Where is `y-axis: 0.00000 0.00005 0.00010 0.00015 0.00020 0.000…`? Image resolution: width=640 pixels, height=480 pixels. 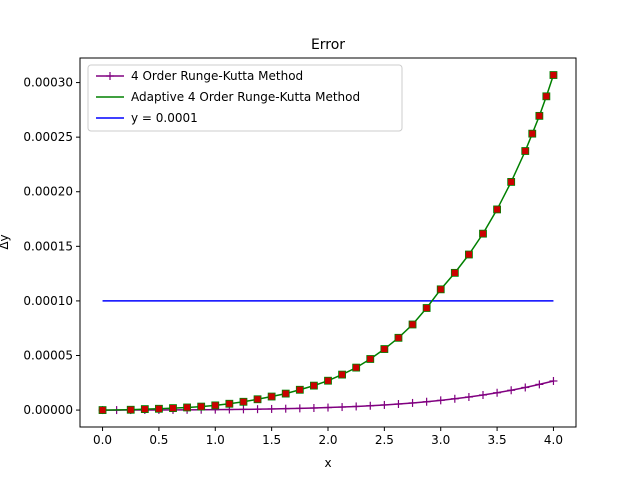 y-axis: 0.00000 0.00005 0.00010 0.00015 0.00020 0.000… is located at coordinates (51, 246).